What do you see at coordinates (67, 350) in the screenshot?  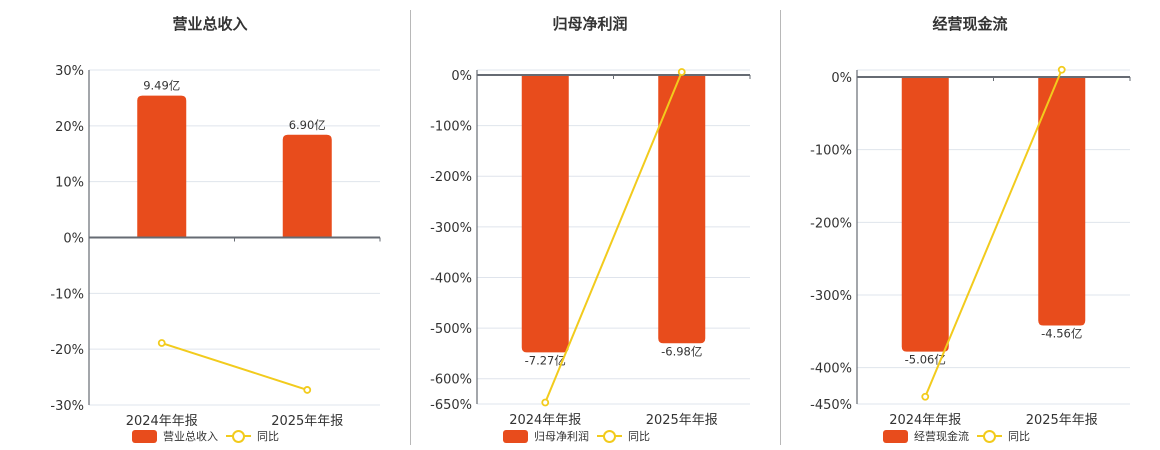 I see `y-tick-label: -20%` at bounding box center [67, 350].